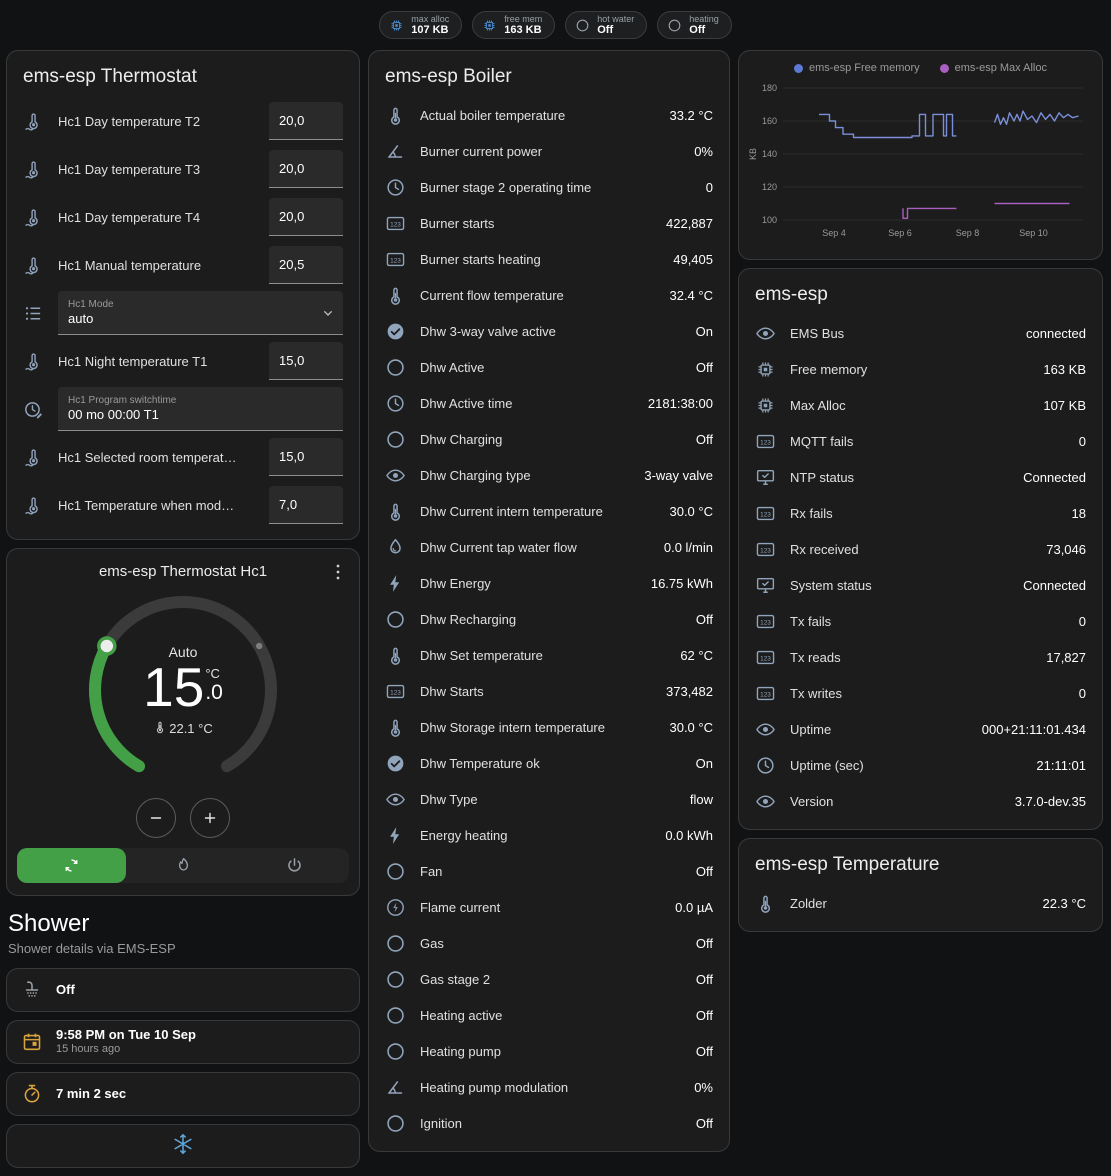 This screenshot has height=1176, width=1111. I want to click on entity-row: Gas Off, so click(549, 943).